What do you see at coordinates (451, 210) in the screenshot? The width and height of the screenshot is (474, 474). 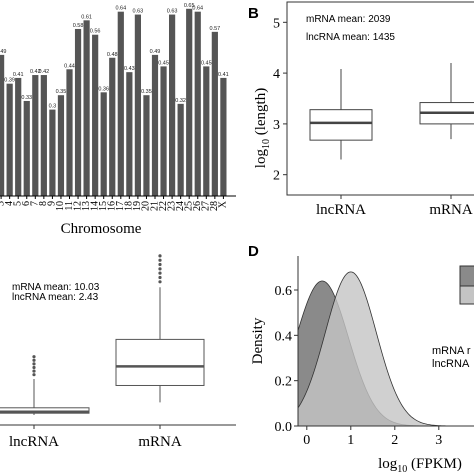 I see `panel-b-x-label-mrna: mRNA` at bounding box center [451, 210].